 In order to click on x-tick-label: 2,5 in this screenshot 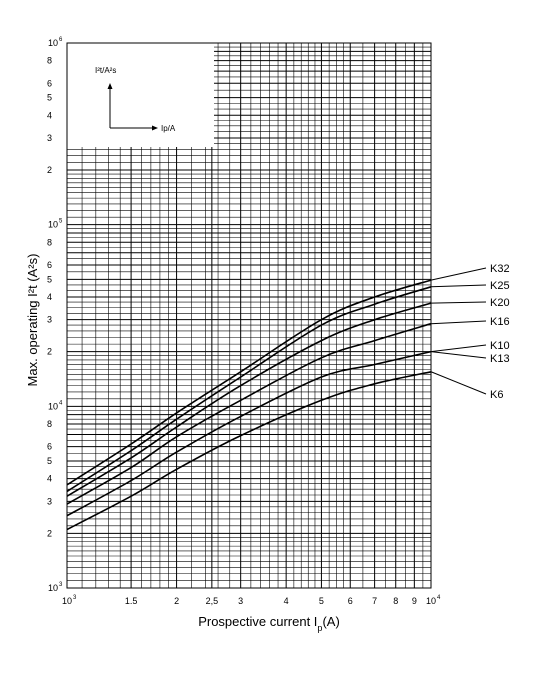, I will do `click(212, 601)`.